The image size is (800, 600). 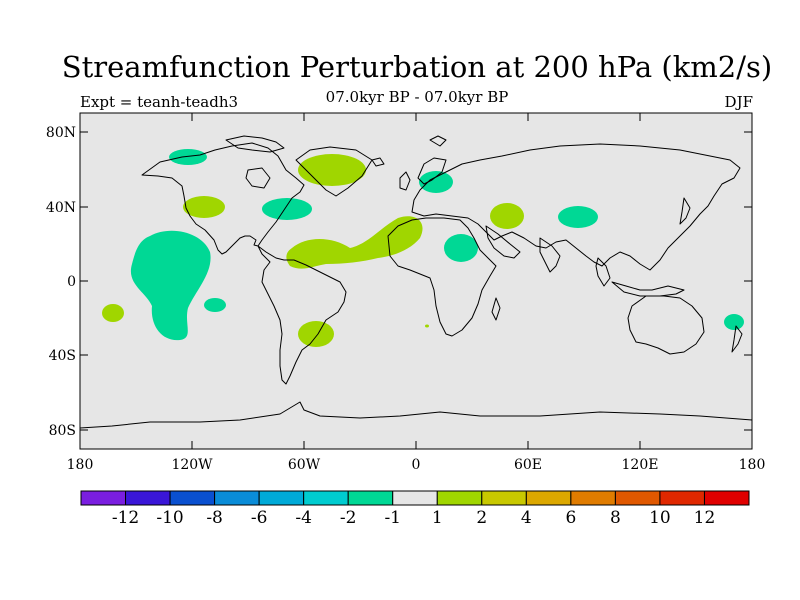 What do you see at coordinates (416, 415) in the screenshot?
I see `coast-antarctica` at bounding box center [416, 415].